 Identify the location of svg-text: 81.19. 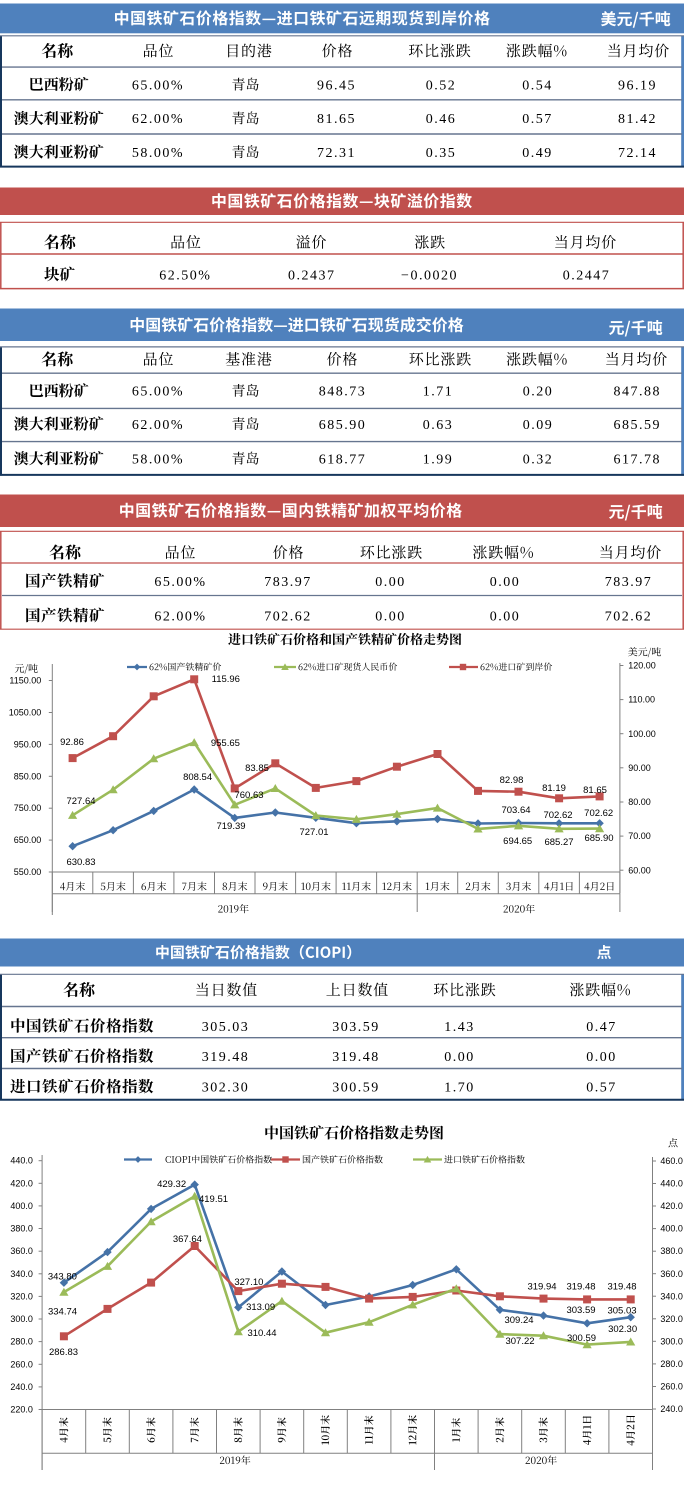
(554, 788).